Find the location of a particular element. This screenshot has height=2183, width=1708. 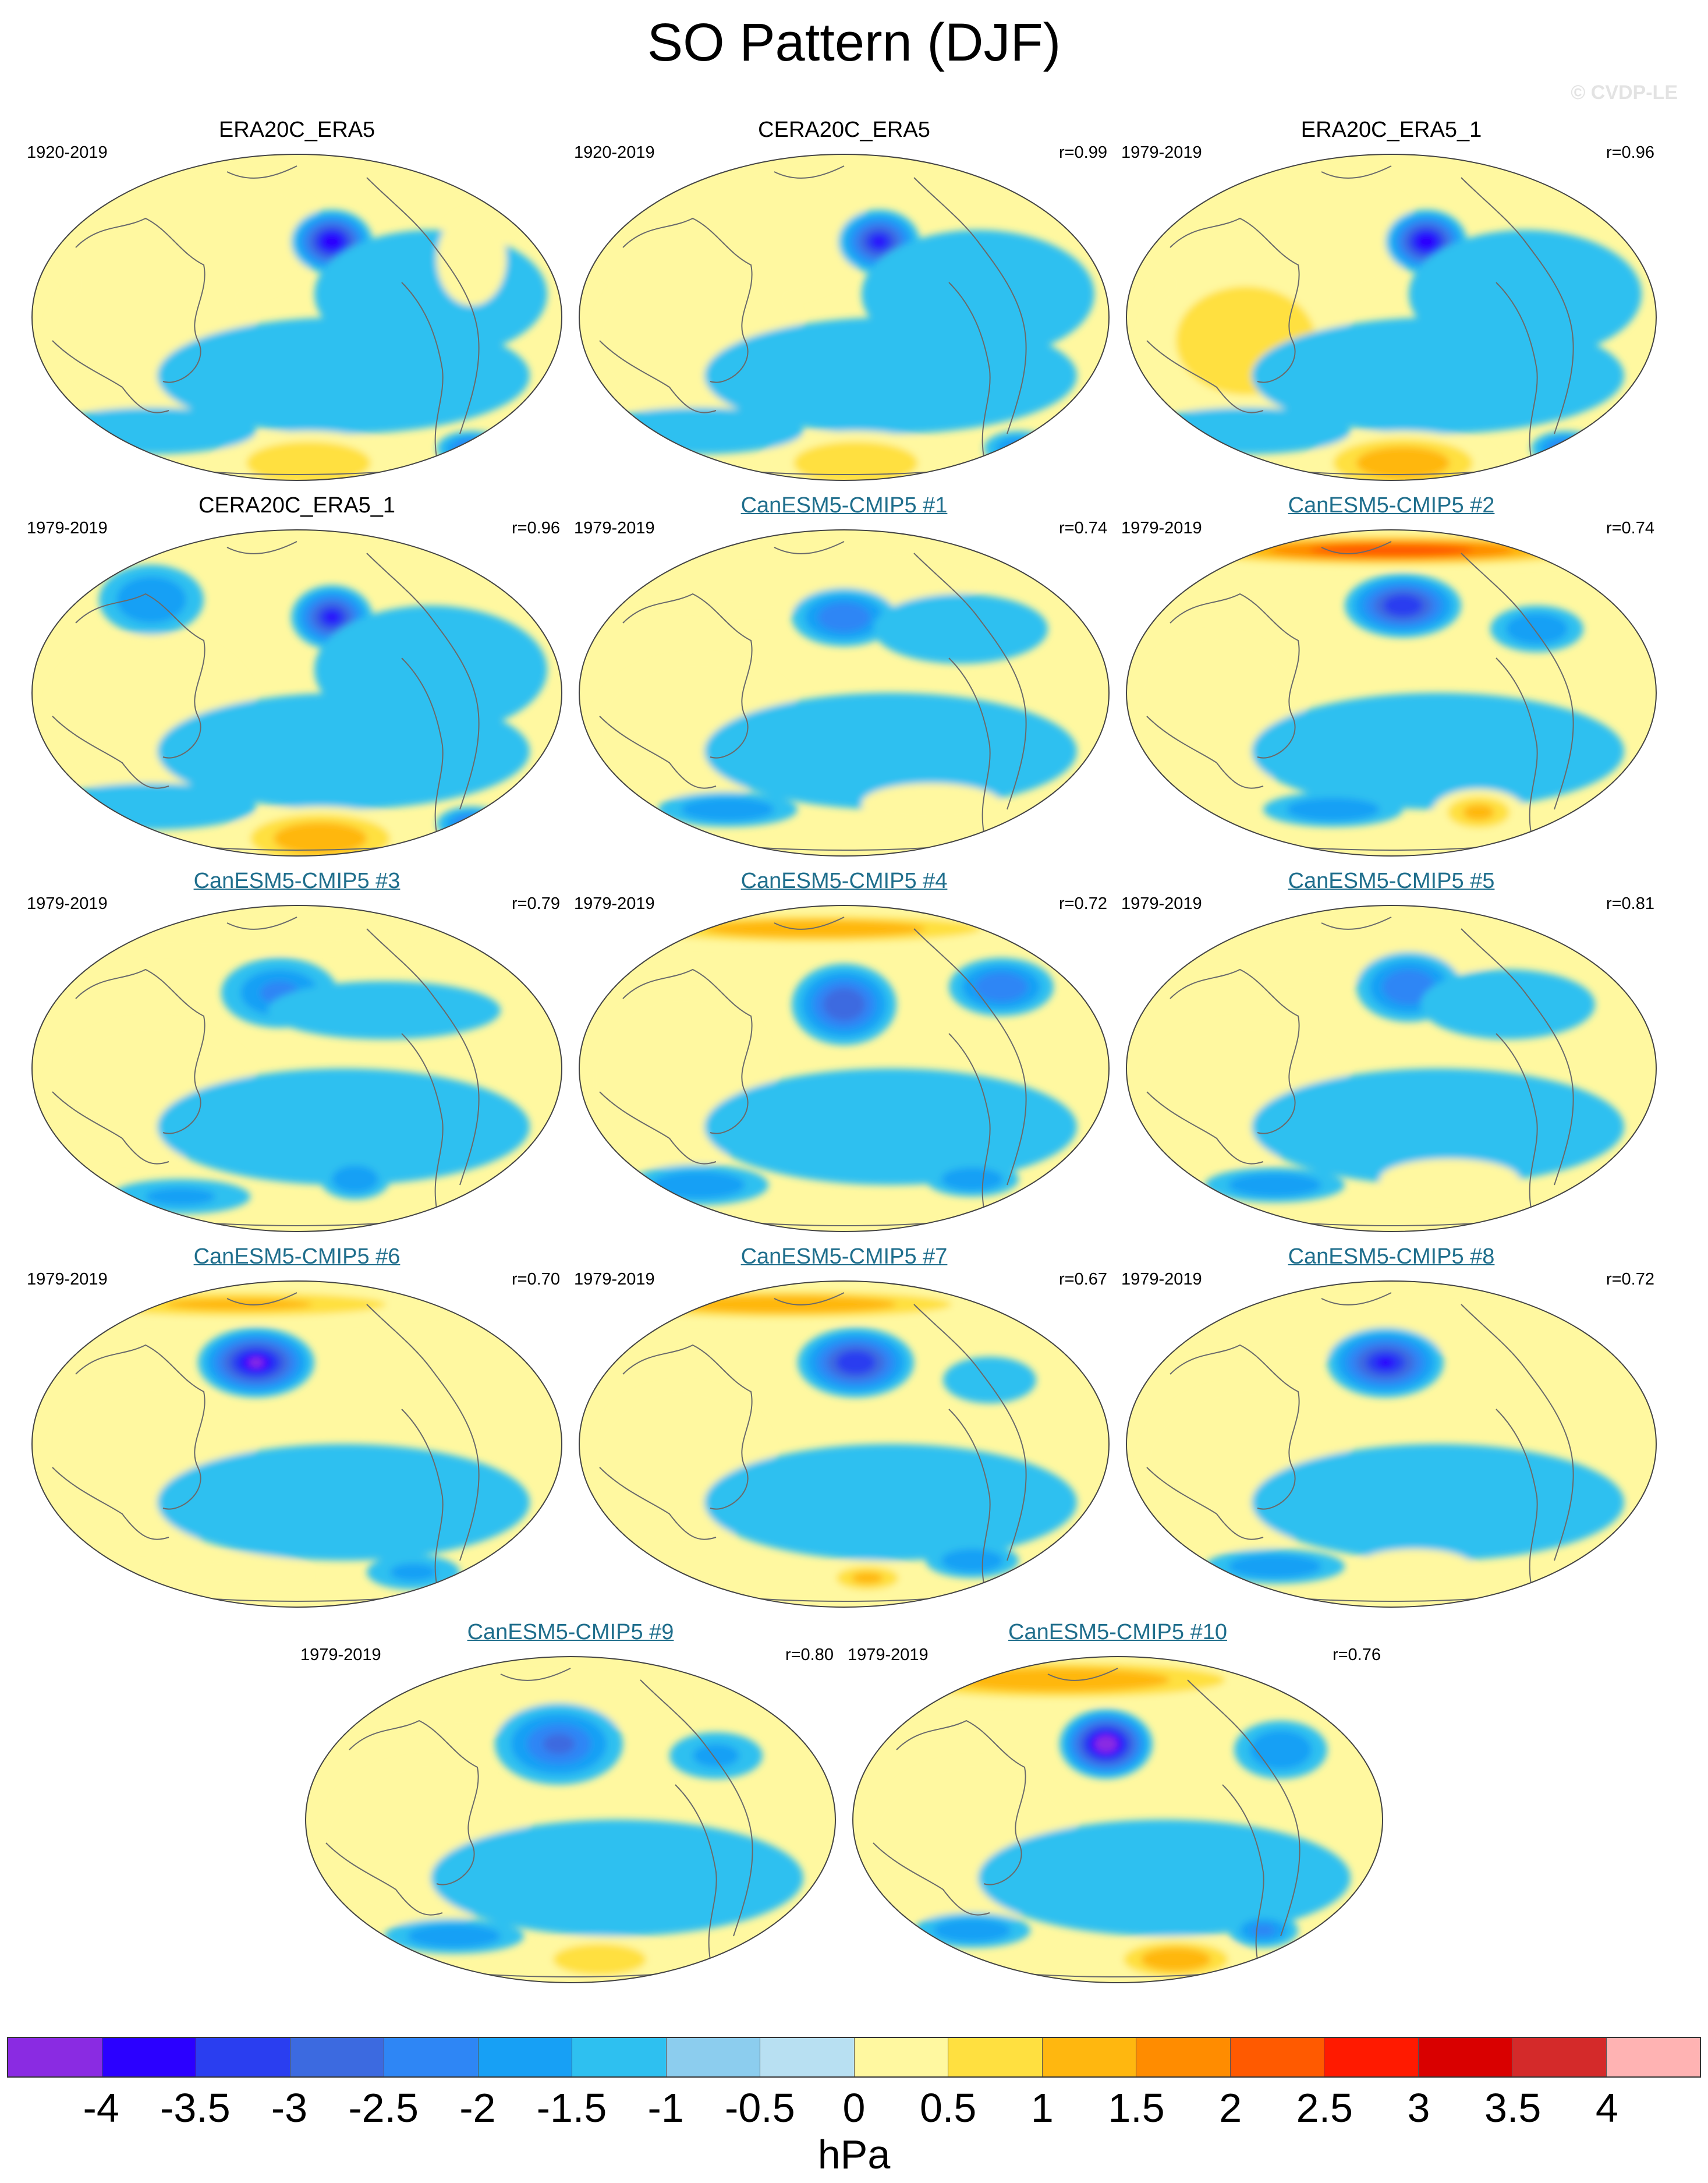

panel-title: CanESM5-CMIP5 #9 is located at coordinates (570, 1632).